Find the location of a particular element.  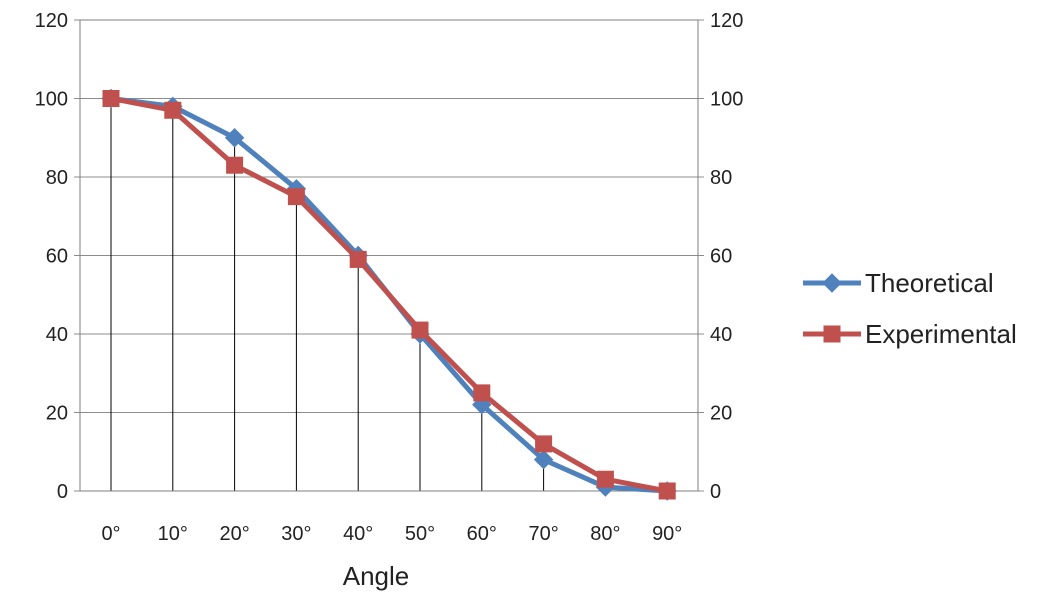

legend: Theoretical Experimental is located at coordinates (910, 308).